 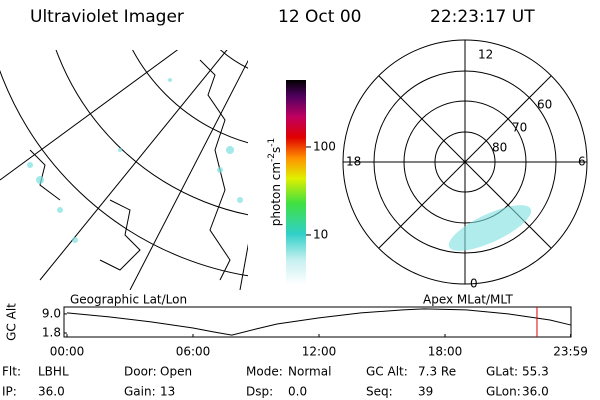 What do you see at coordinates (379, 392) in the screenshot?
I see `footer-label: Seq:` at bounding box center [379, 392].